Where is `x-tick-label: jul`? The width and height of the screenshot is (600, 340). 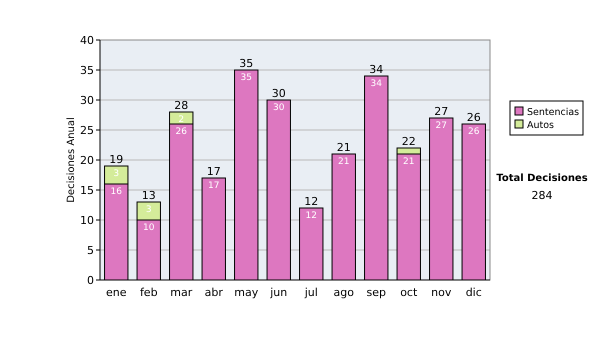
x-tick-label: jul is located at coordinates (311, 292).